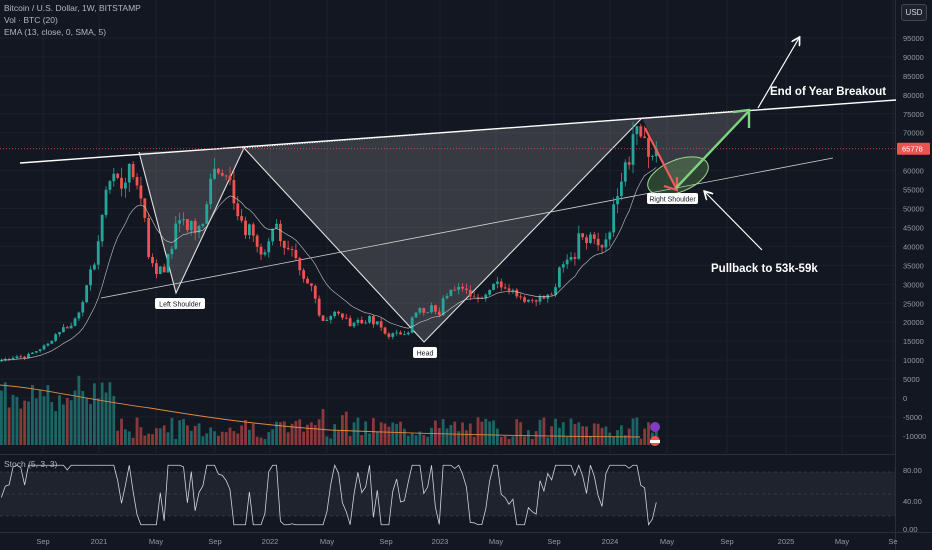 The image size is (932, 550). What do you see at coordinates (914, 12) in the screenshot?
I see `currency-button: USD` at bounding box center [914, 12].